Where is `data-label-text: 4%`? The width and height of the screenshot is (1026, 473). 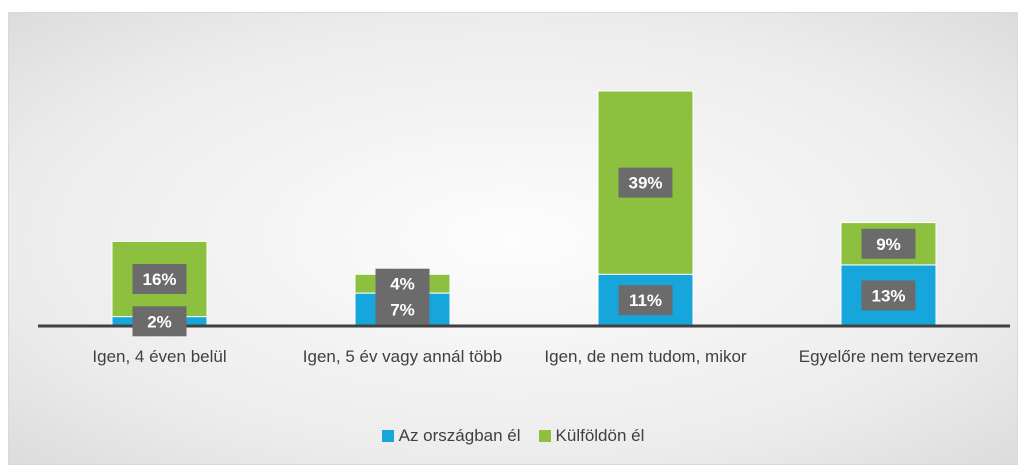 data-label-text: 4% is located at coordinates (402, 284).